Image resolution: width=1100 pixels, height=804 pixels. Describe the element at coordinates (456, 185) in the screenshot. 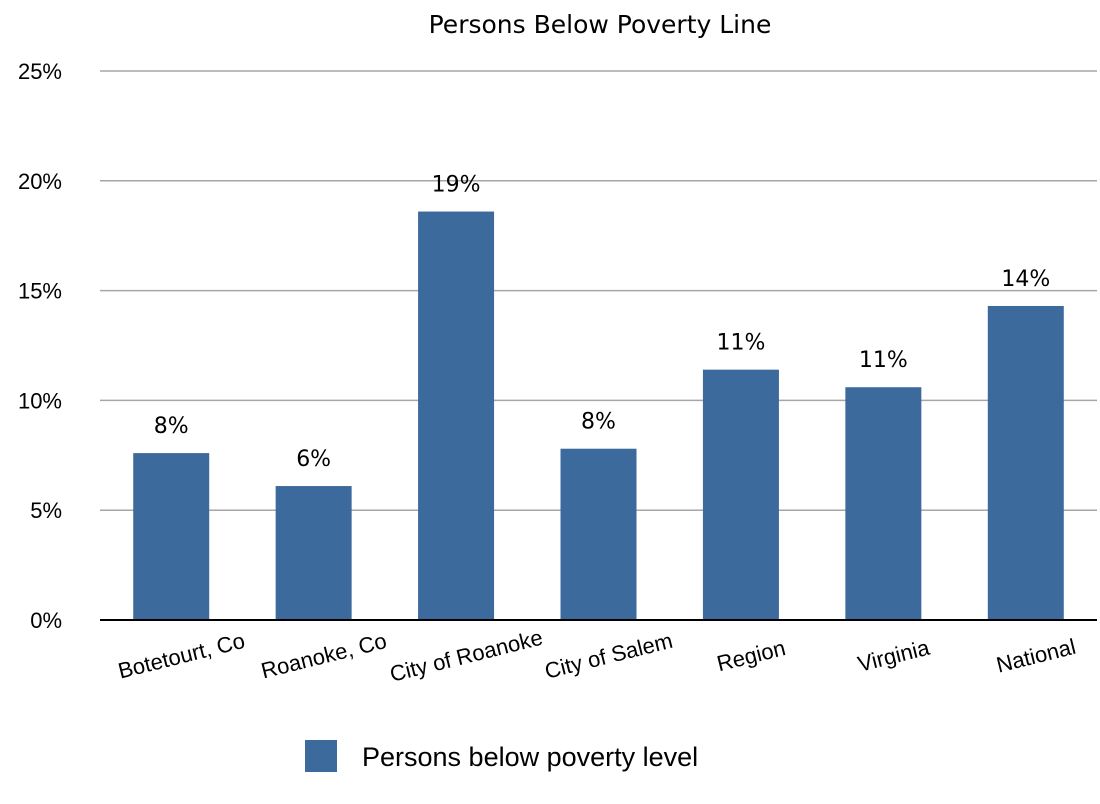

I see `data-label: 19%` at that location.